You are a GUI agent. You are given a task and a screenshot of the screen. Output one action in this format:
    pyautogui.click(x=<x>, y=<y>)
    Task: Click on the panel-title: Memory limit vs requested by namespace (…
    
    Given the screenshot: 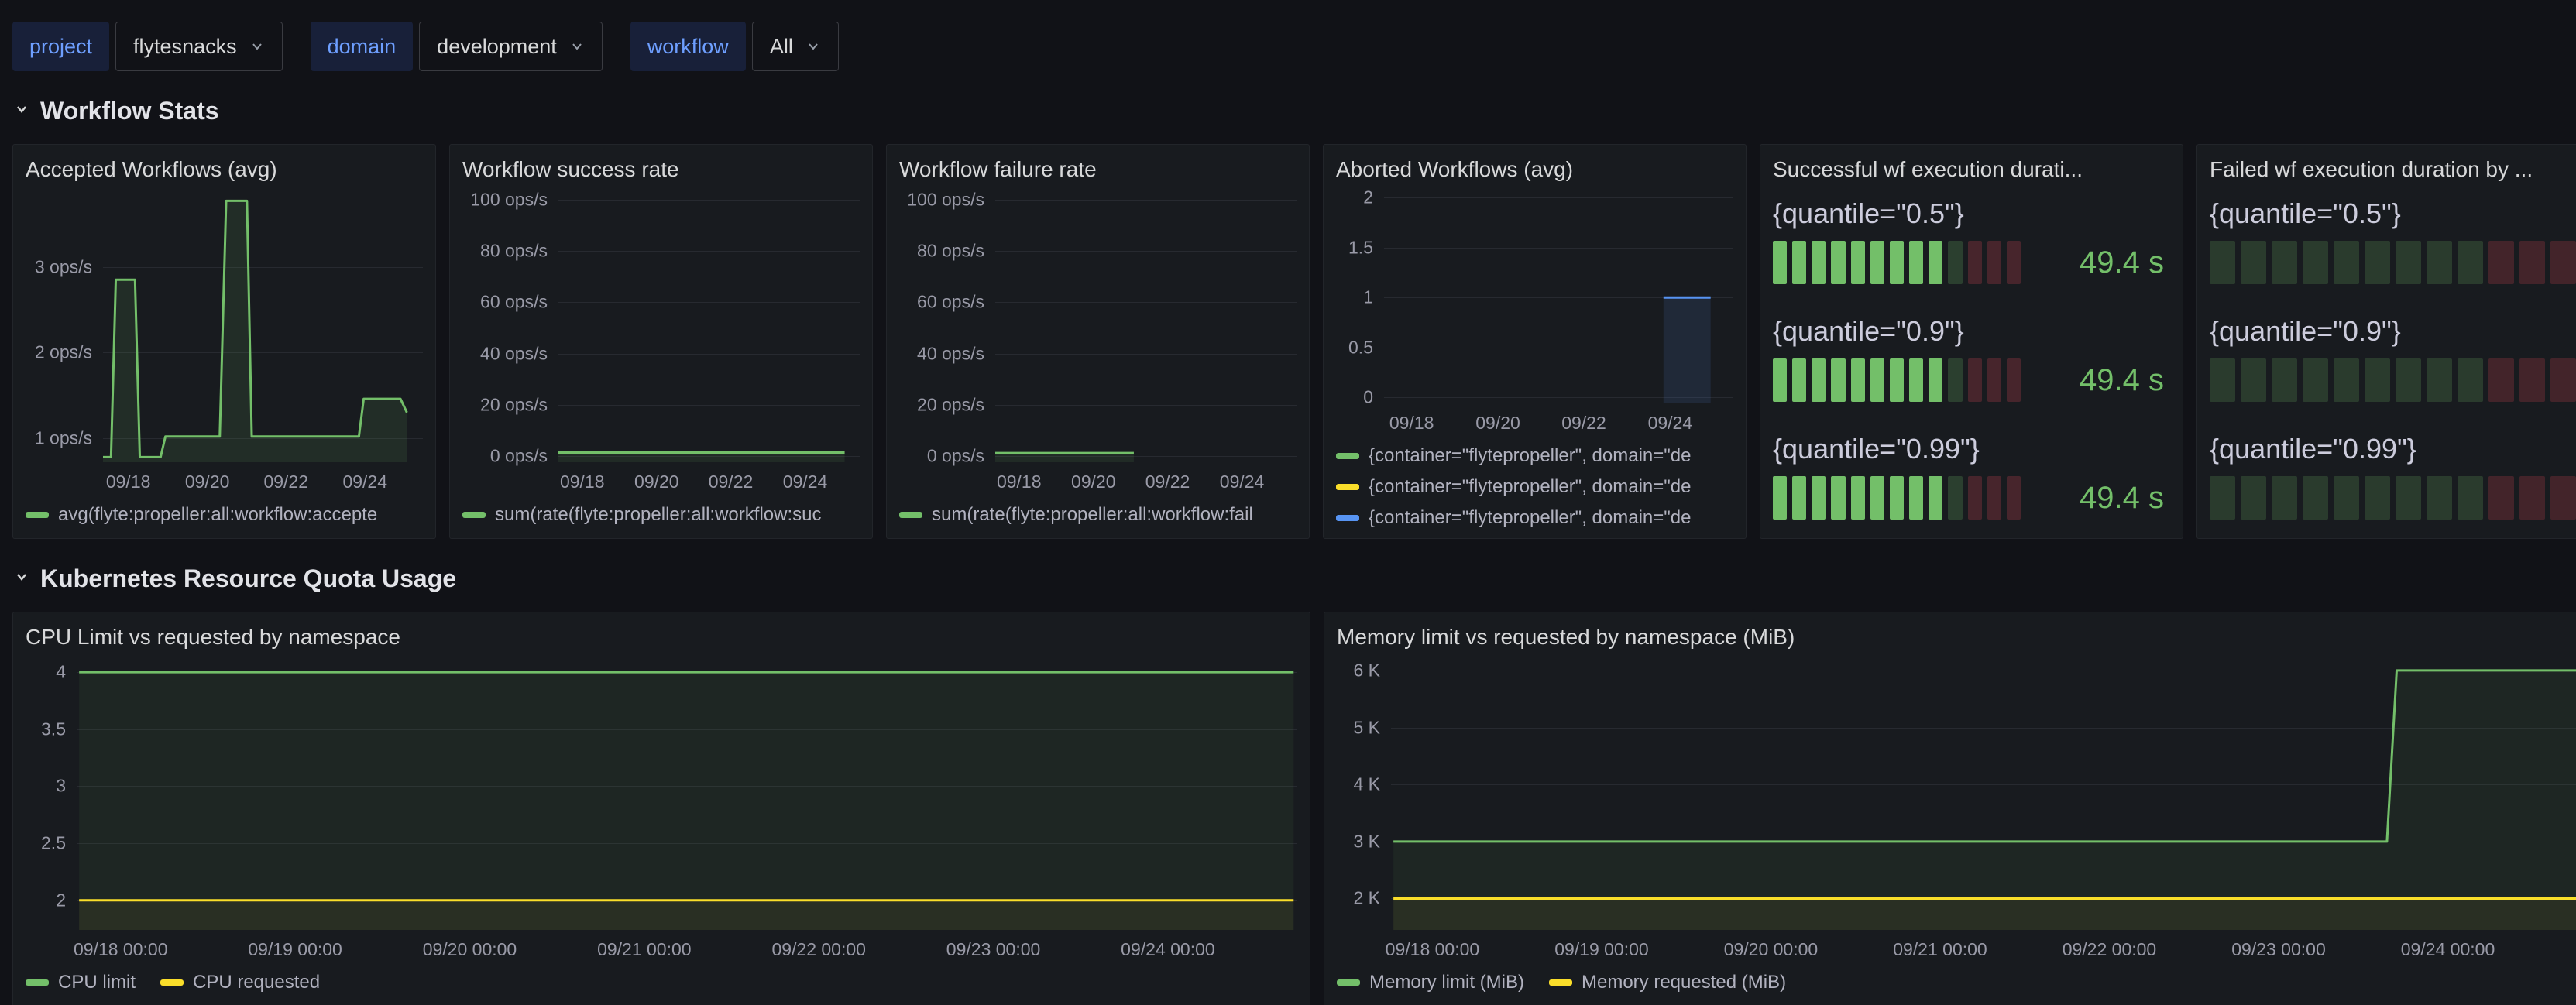 What is the action you would take?
    pyautogui.click(x=1566, y=637)
    